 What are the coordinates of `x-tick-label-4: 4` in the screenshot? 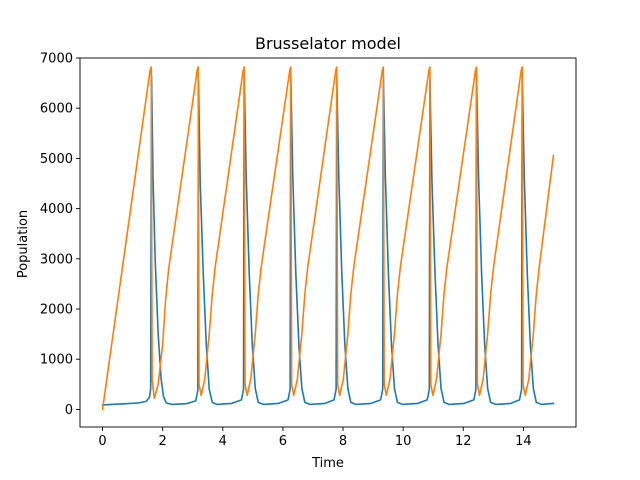 It's located at (223, 441).